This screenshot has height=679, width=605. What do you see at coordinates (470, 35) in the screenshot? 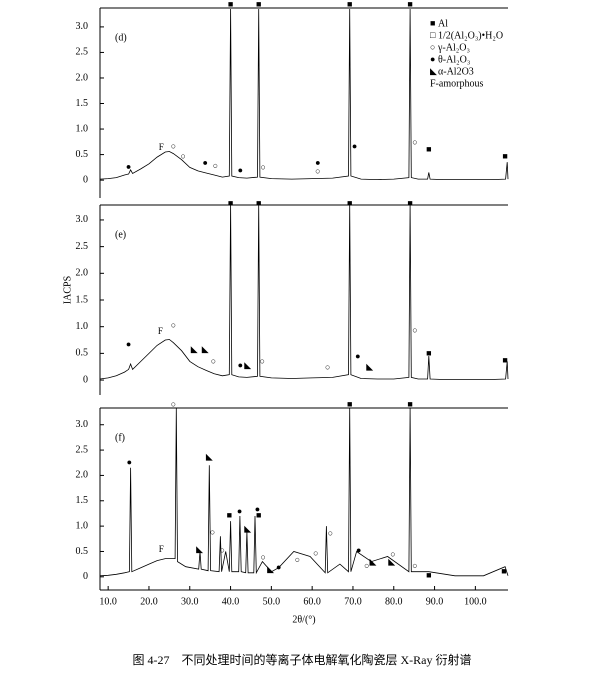
I see `legend-label: 1/2(Al₂O₃)•H₂O` at bounding box center [470, 35].